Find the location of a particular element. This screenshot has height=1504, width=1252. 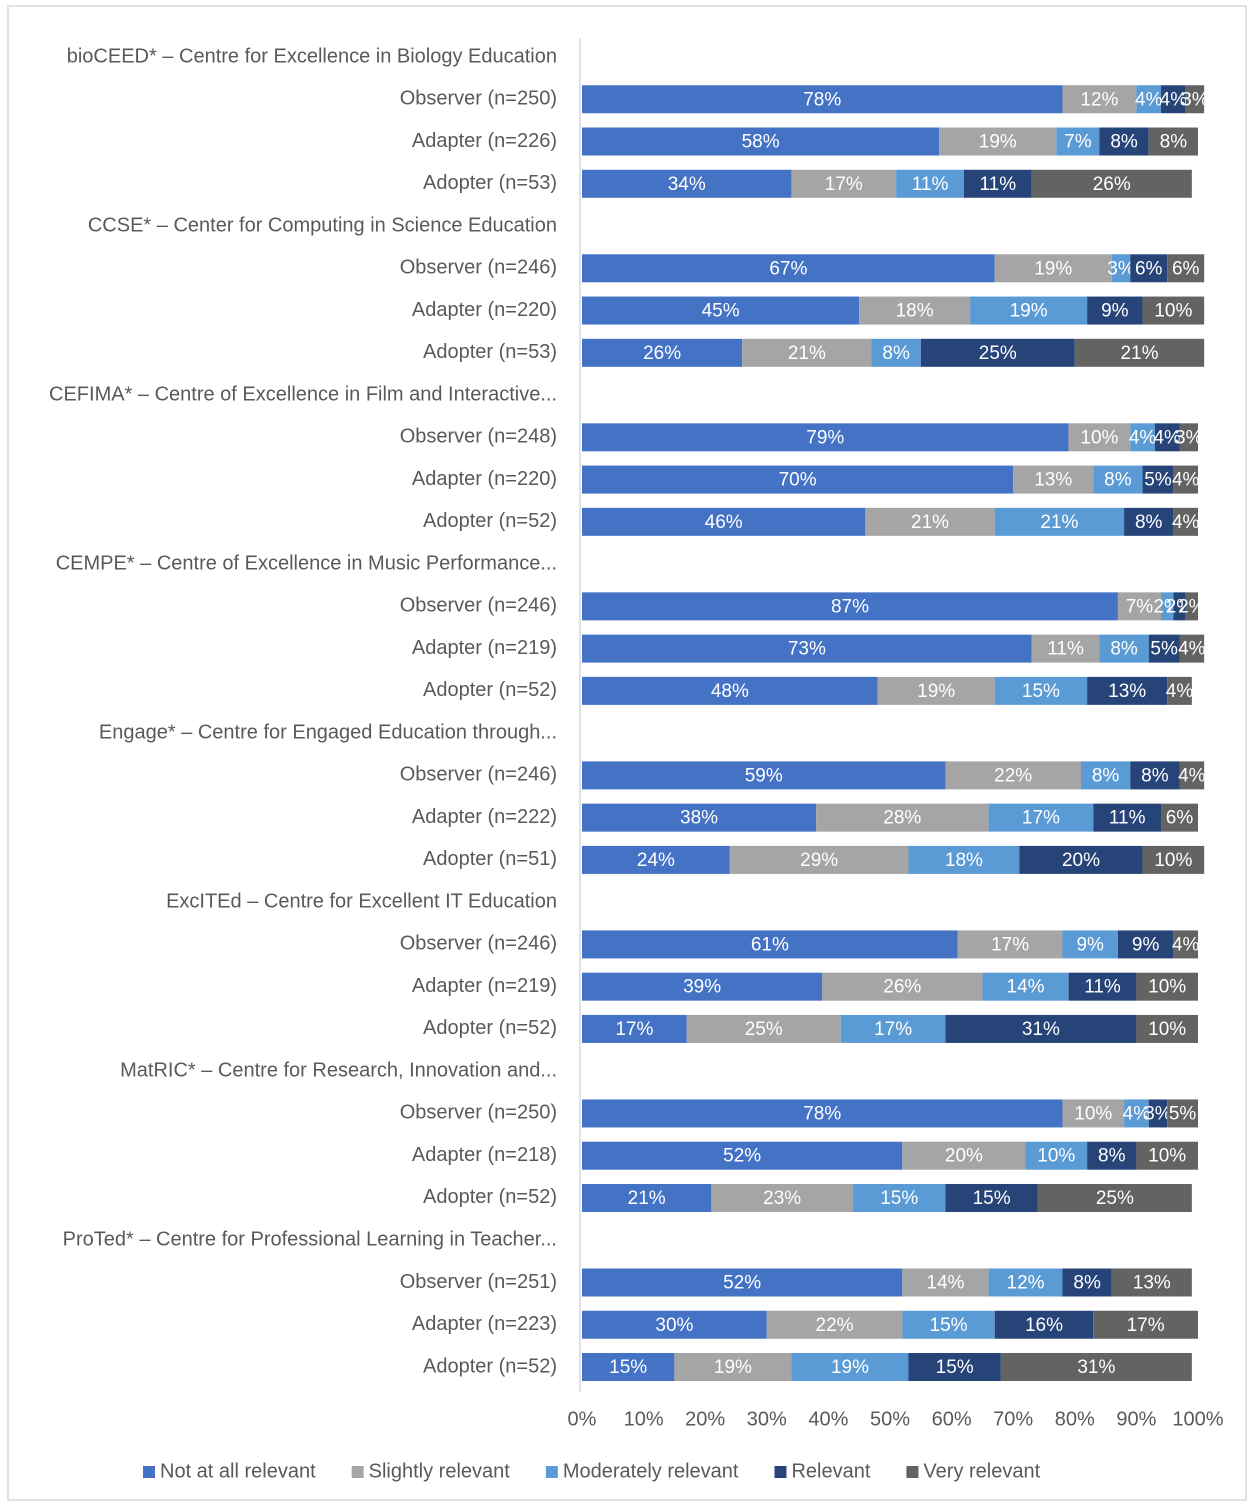

category-label: Adopter (n=52) is located at coordinates (490, 1197).